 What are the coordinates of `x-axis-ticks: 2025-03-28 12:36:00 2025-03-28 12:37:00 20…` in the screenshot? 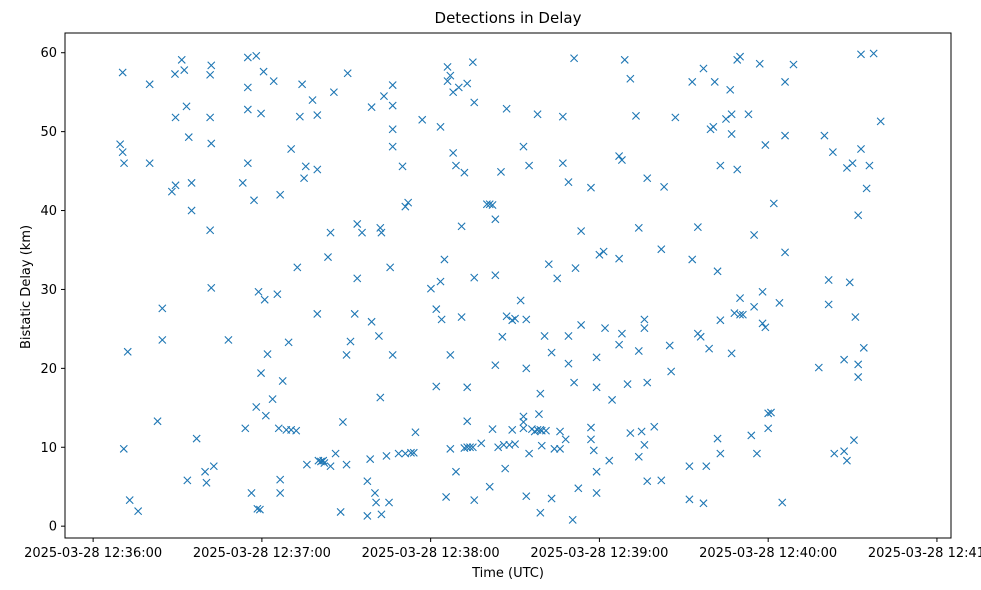 It's located at (502, 549).